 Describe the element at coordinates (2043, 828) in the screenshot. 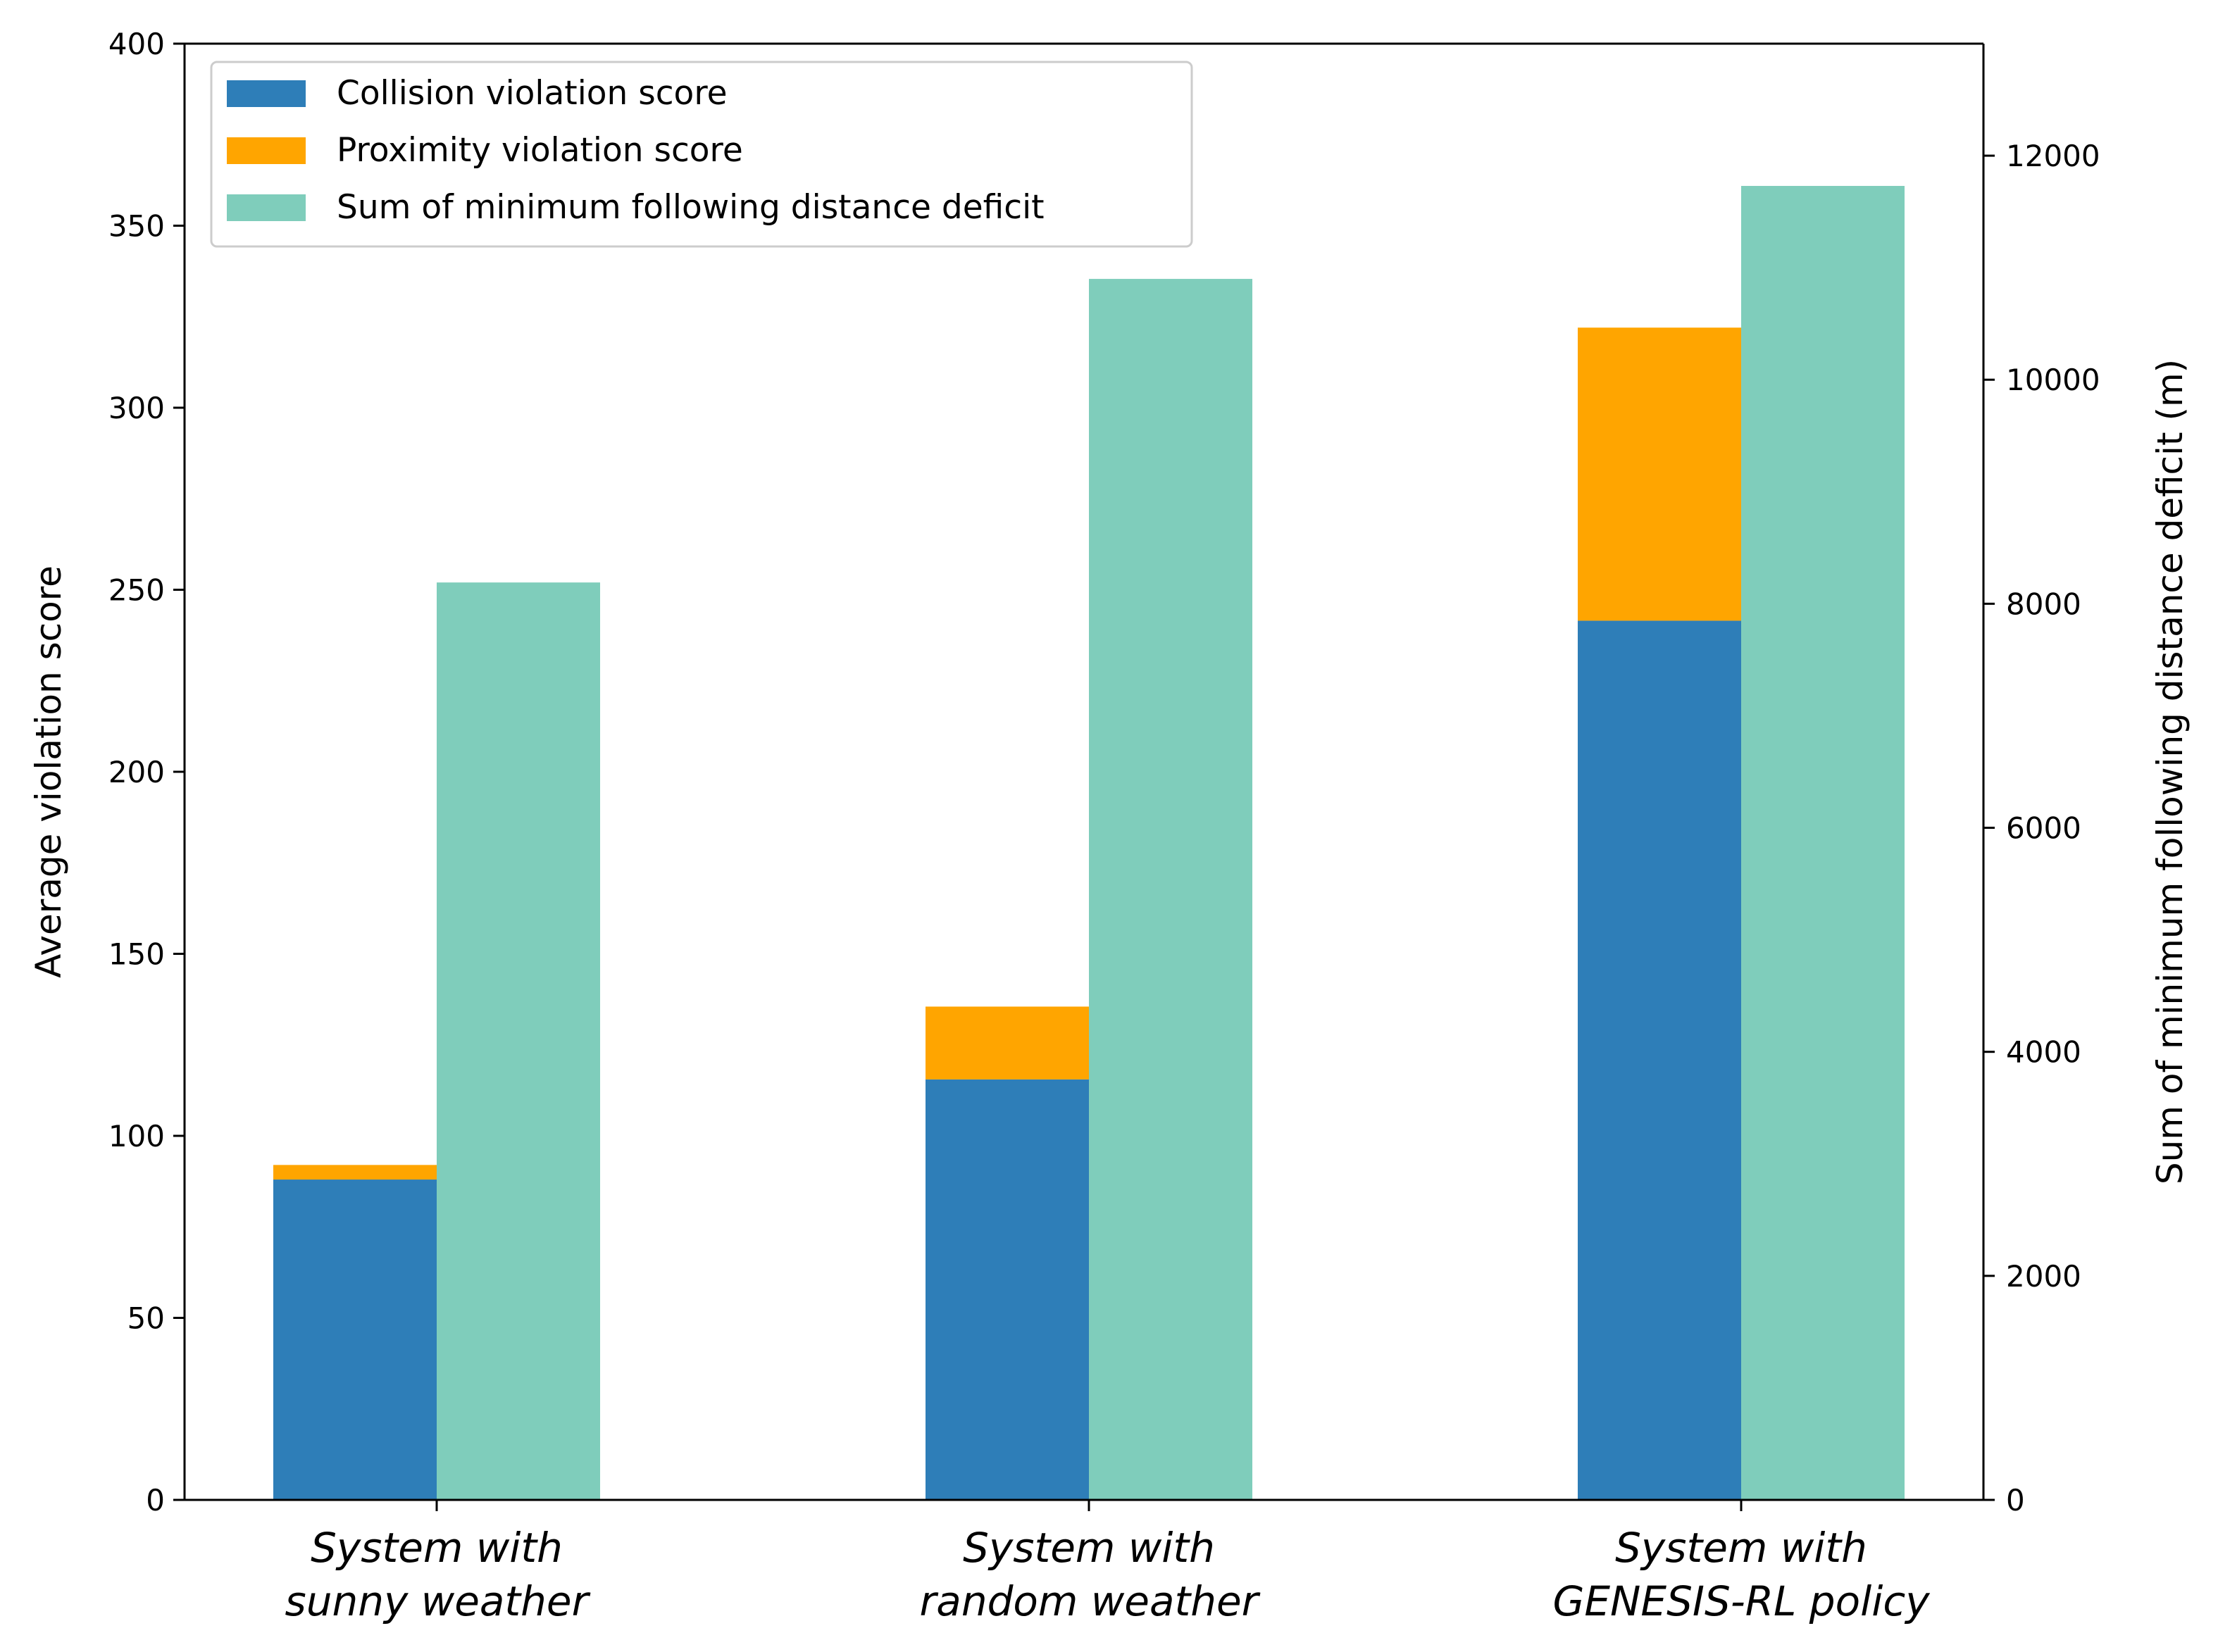

I see `y2-tick-label: 6000` at that location.